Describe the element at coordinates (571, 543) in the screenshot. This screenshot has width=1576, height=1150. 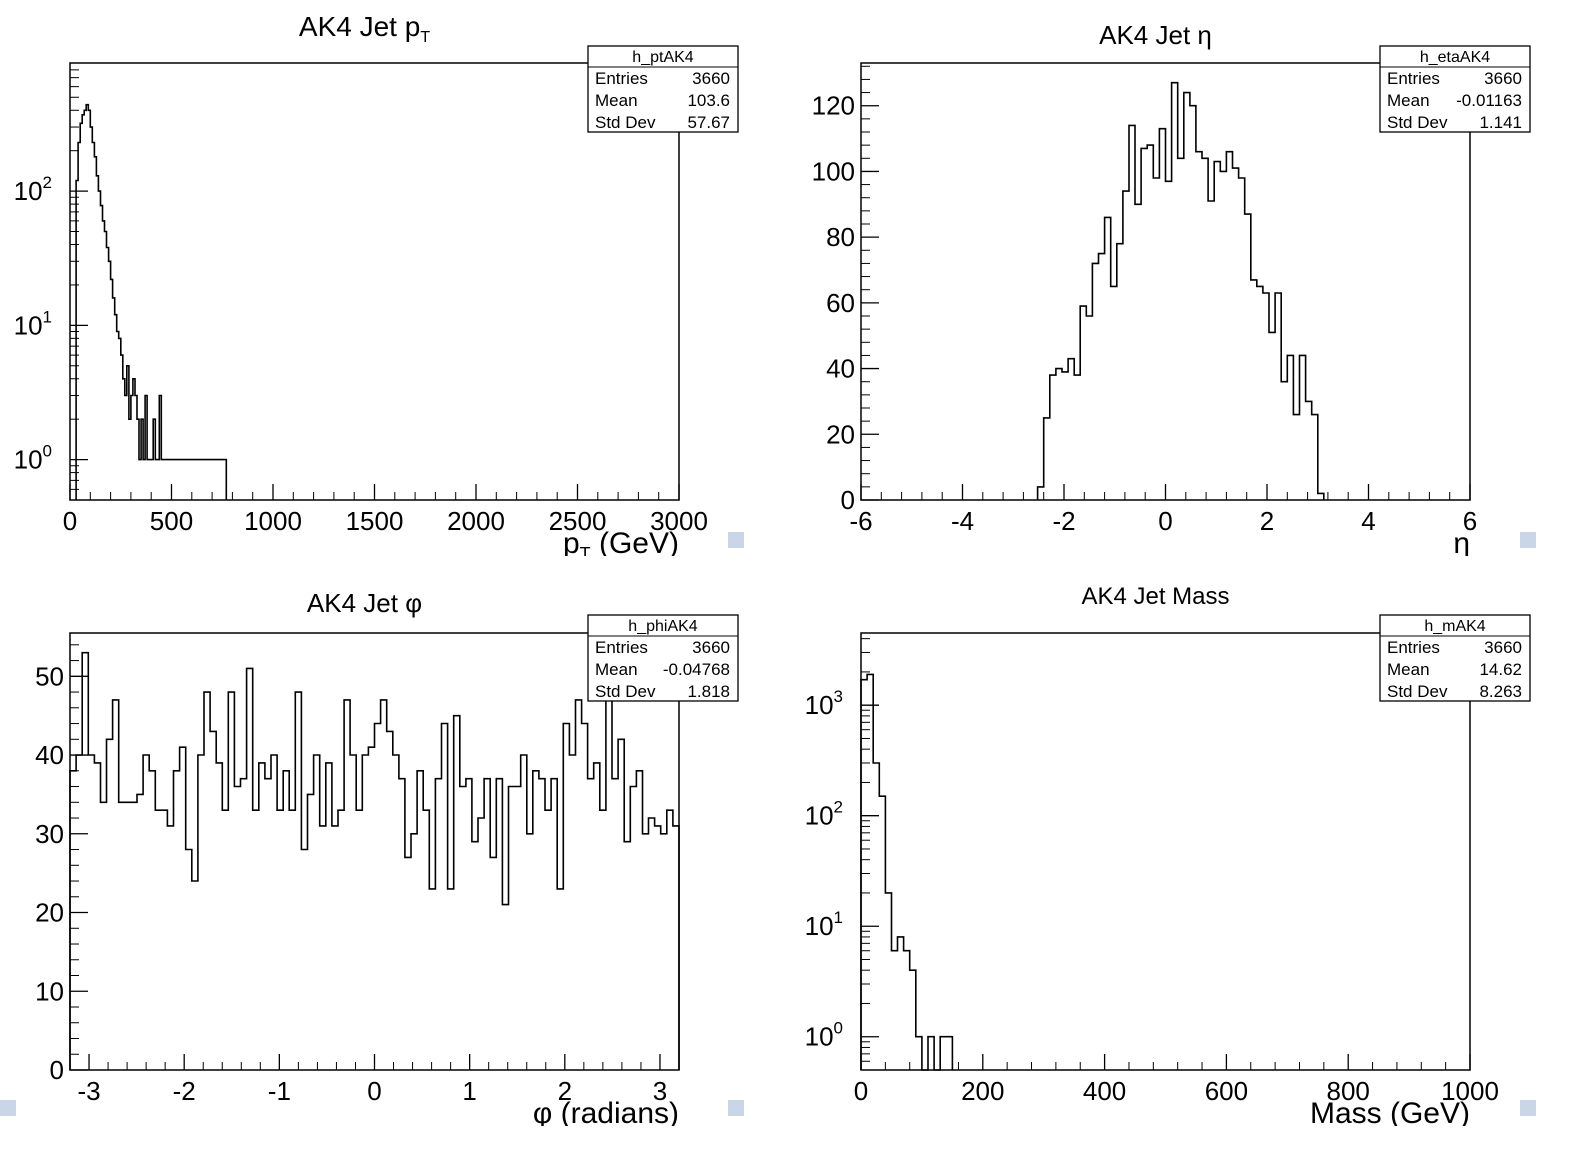
I see `x-axis-label-main: p` at that location.